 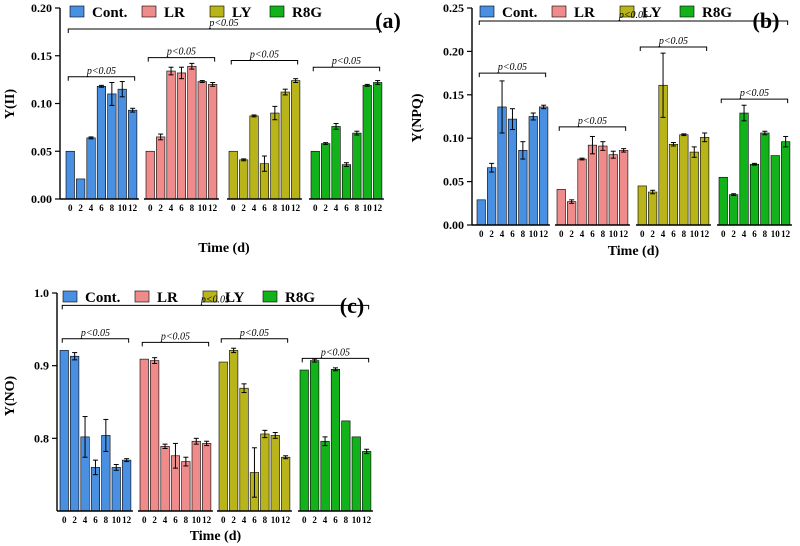 I want to click on legend-swatch-lr, so click(x=559, y=11).